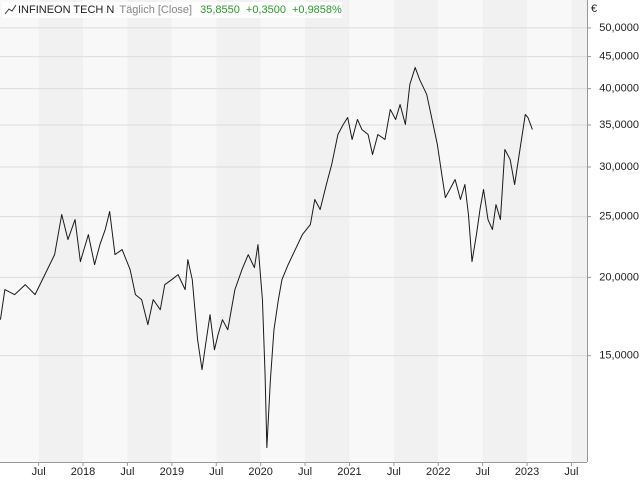 The width and height of the screenshot is (640, 485). What do you see at coordinates (317, 10) in the screenshot?
I see `quote-change-pct: +0,9858%` at bounding box center [317, 10].